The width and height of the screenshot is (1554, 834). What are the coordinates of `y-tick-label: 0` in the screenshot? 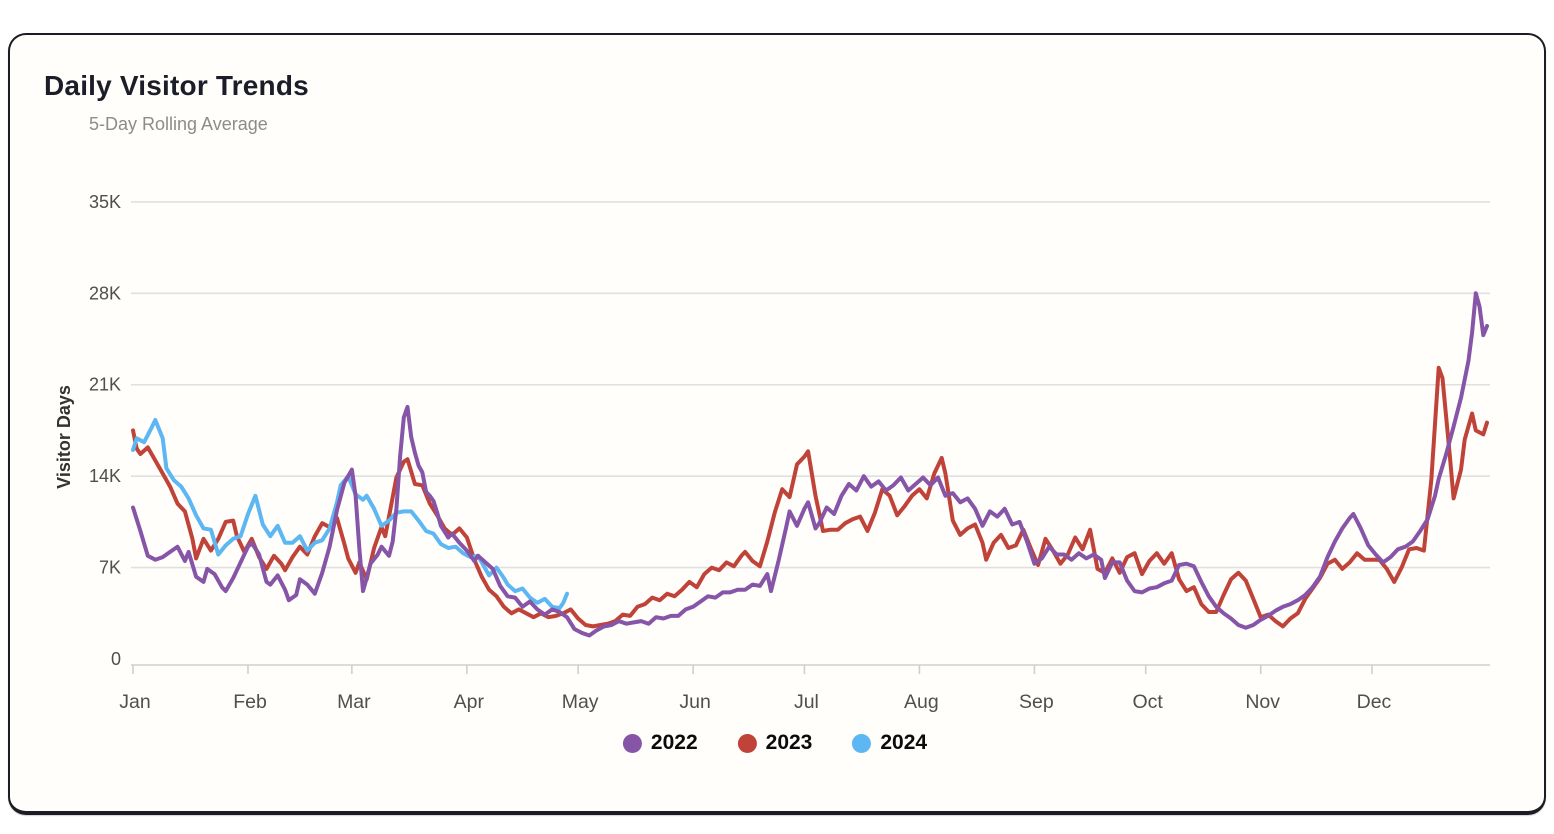 It's located at (116, 659).